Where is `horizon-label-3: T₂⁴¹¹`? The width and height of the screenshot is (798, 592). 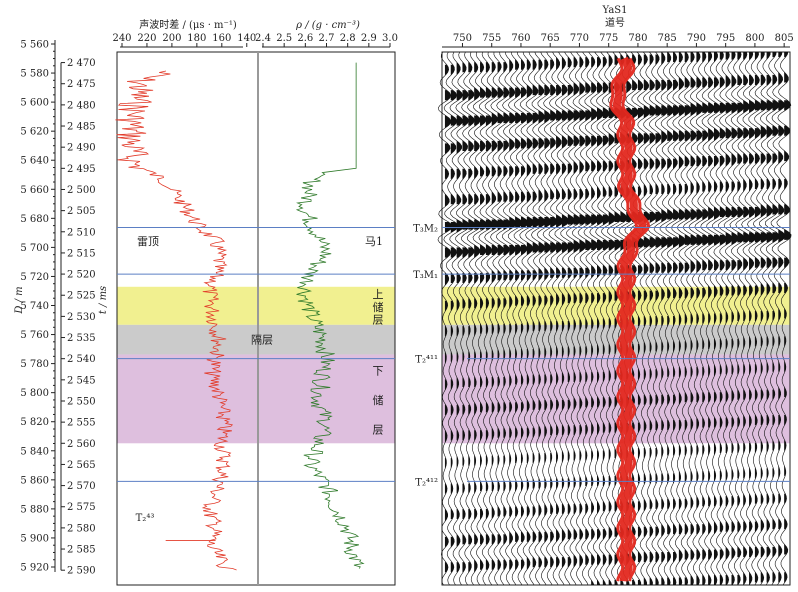
horizon-label-3: T₂⁴¹¹ is located at coordinates (426, 360).